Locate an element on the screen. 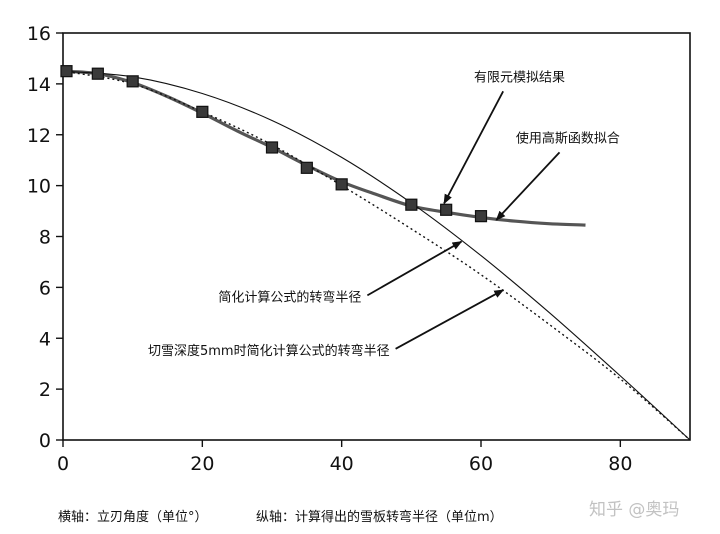 Image resolution: width=720 pixels, height=534 pixels. y-tick-label: 8 is located at coordinates (45, 238).